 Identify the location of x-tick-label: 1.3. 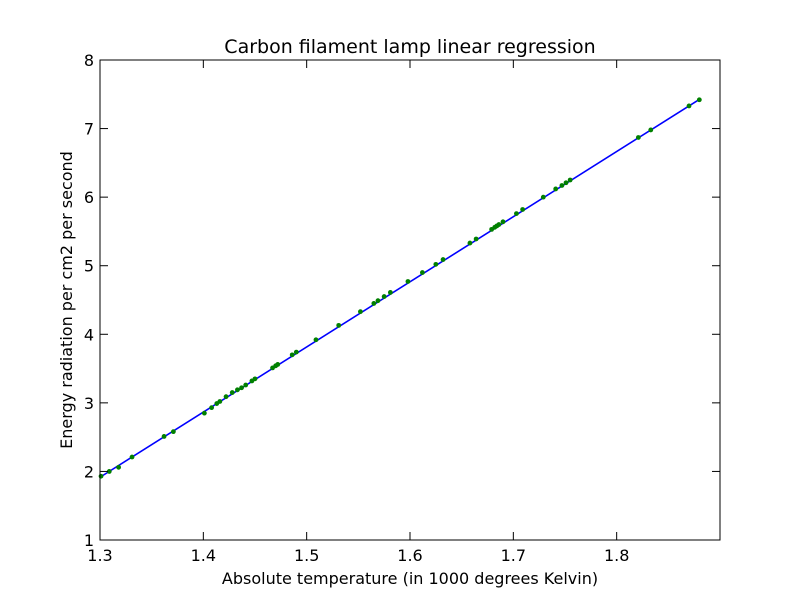
(99, 555).